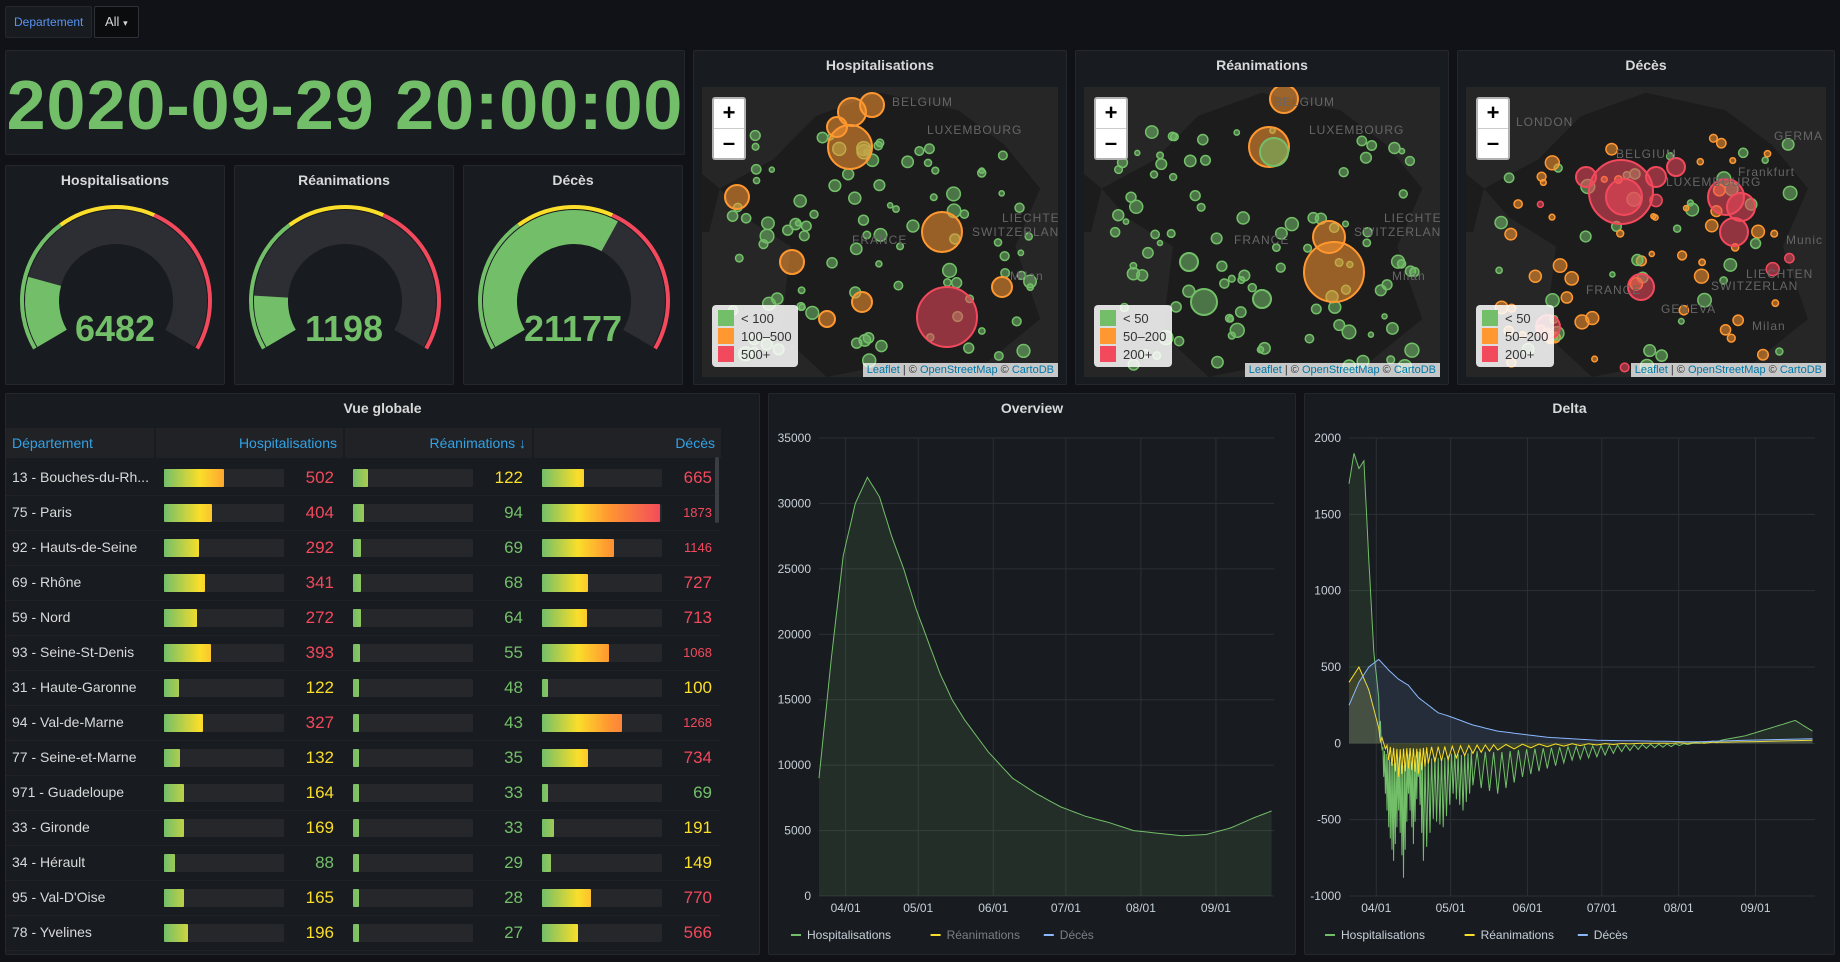  I want to click on table-row: 971 - Guadeloupe 164 33 69, so click(363, 793).